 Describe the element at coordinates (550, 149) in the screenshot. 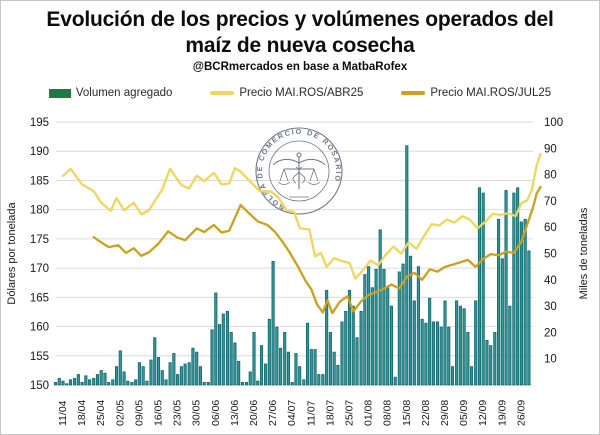

I see `y-right-tick: 90` at that location.